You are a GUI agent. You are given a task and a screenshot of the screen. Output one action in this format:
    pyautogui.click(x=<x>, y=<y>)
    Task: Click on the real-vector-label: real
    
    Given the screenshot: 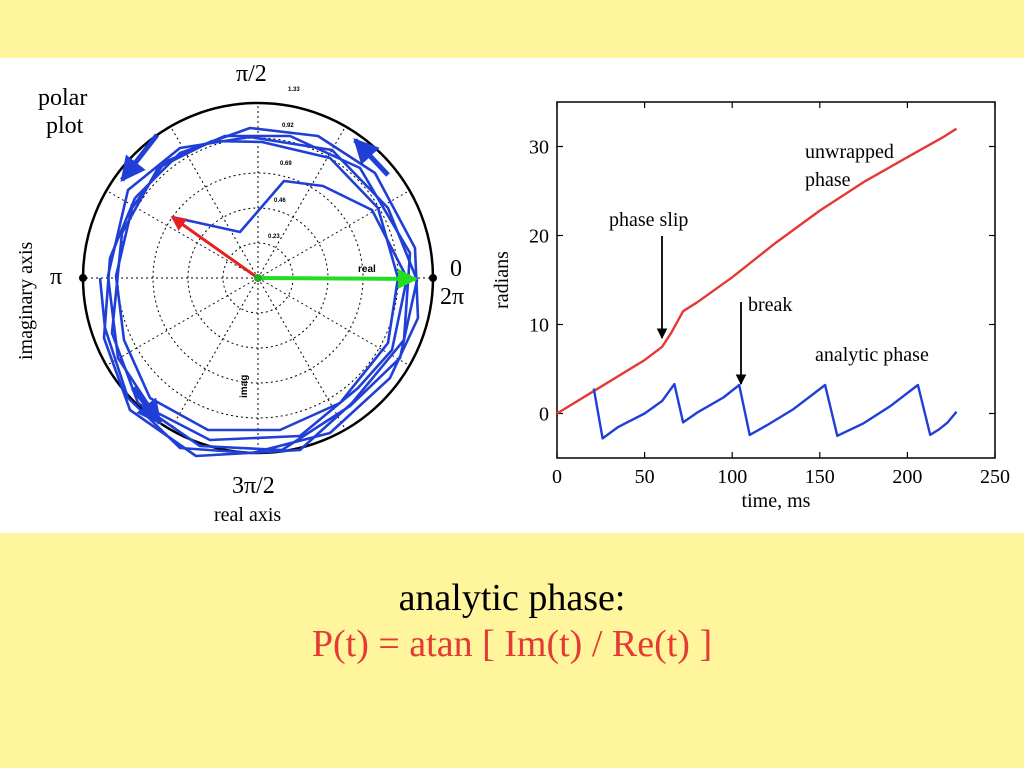 What is the action you would take?
    pyautogui.click(x=367, y=269)
    